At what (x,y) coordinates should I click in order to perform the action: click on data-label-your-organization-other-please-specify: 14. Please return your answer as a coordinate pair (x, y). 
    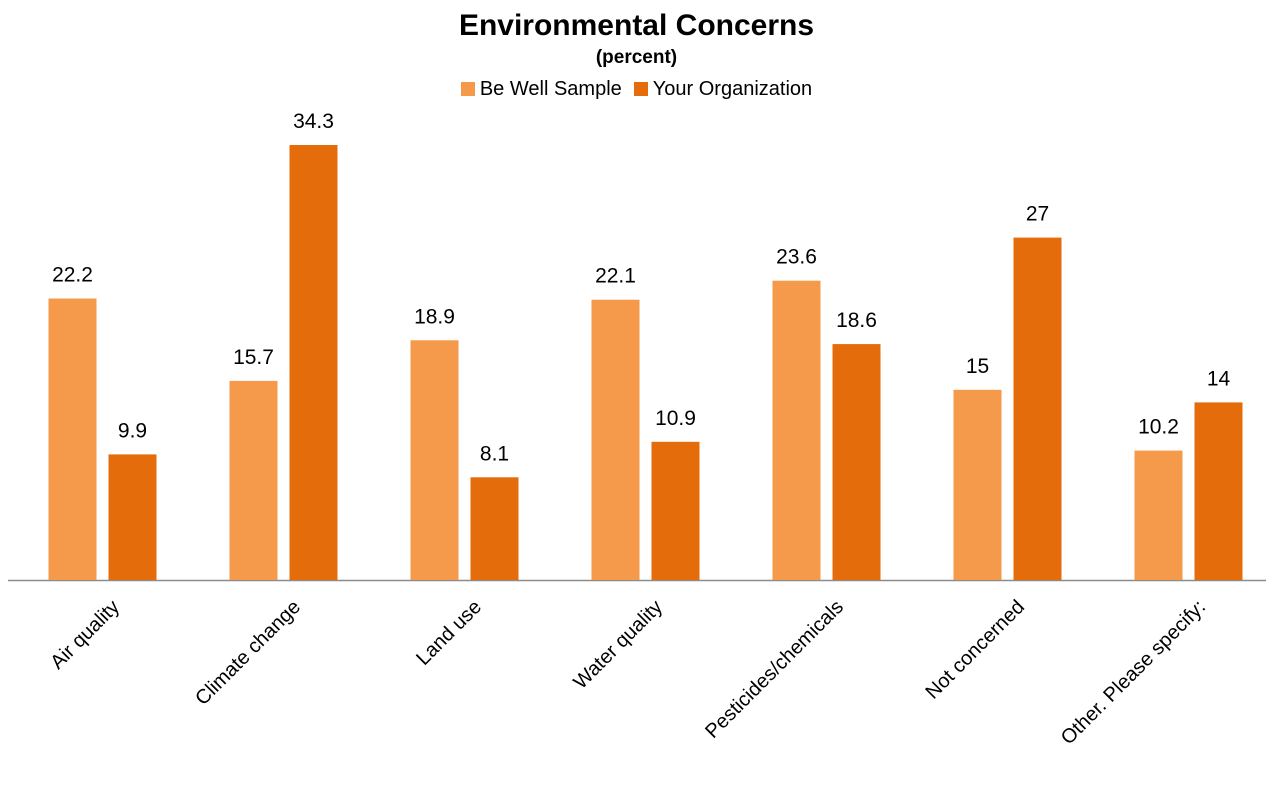
    Looking at the image, I should click on (1219, 378).